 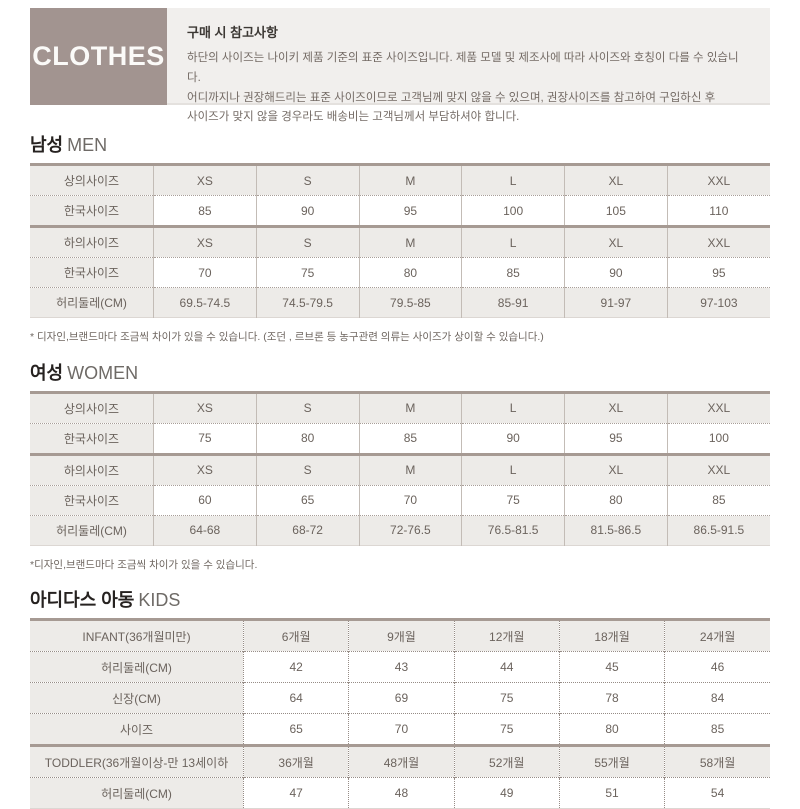 What do you see at coordinates (295, 698) in the screenshot?
I see `size-cell: 64` at bounding box center [295, 698].